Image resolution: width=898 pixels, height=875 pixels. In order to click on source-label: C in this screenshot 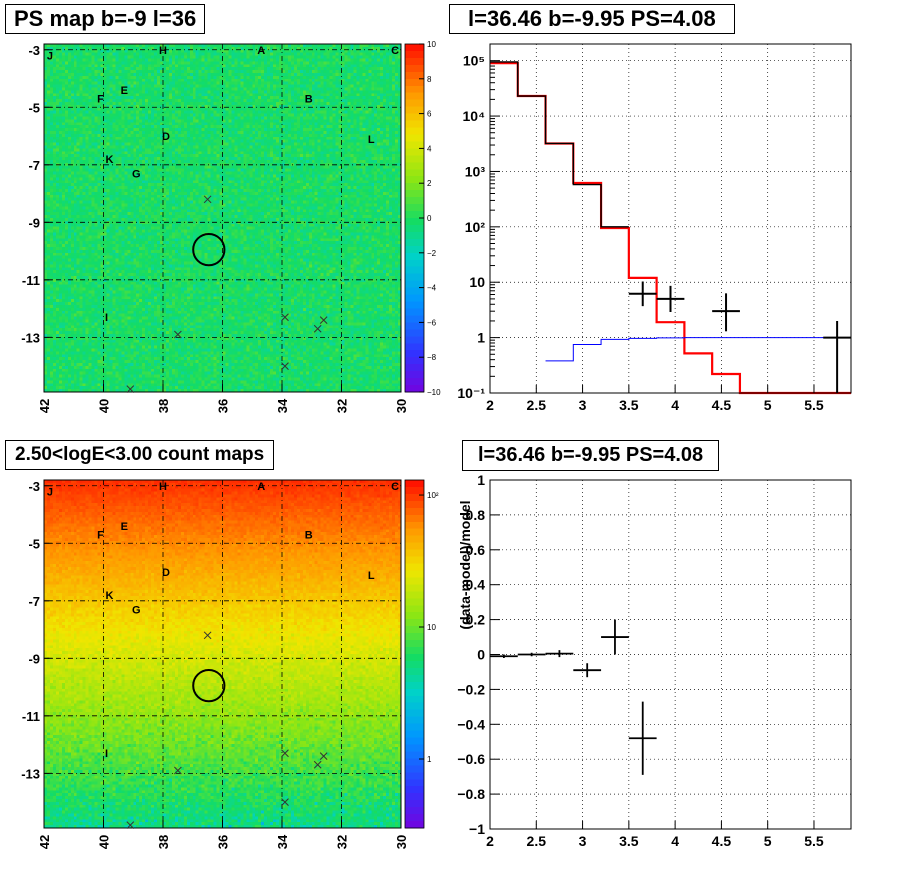, I will do `click(395, 487)`.